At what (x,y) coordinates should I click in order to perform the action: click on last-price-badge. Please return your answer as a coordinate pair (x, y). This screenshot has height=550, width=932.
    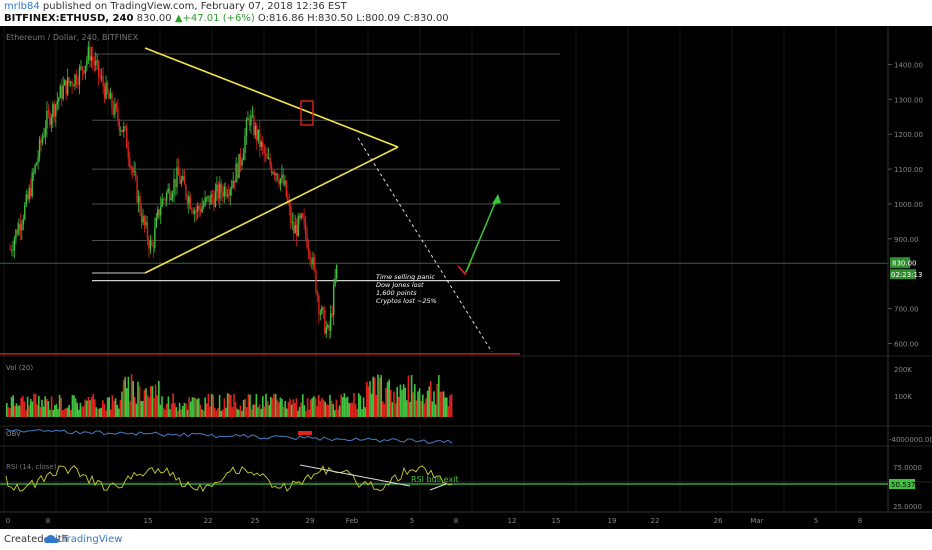
    Looking at the image, I should click on (900, 263).